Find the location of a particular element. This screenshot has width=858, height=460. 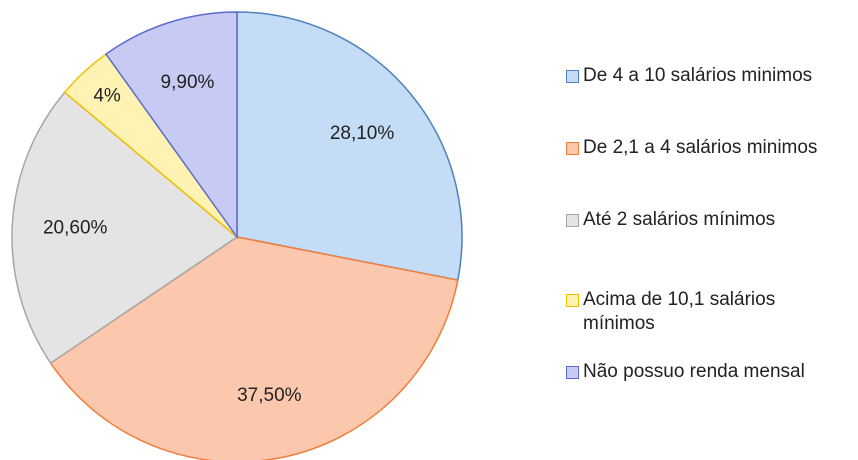

pie-slice is located at coordinates (171, 125).